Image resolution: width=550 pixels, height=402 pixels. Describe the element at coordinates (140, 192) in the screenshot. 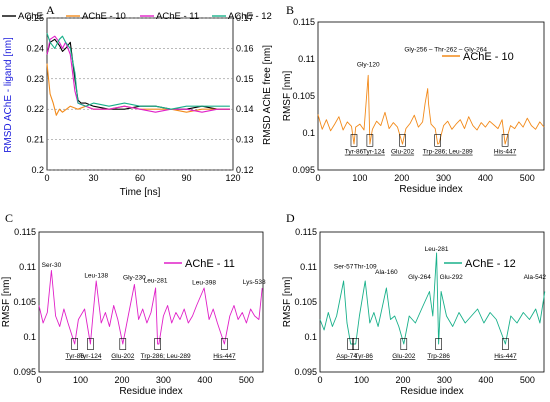

I see `x-axis-label-a: Time [ns]` at that location.